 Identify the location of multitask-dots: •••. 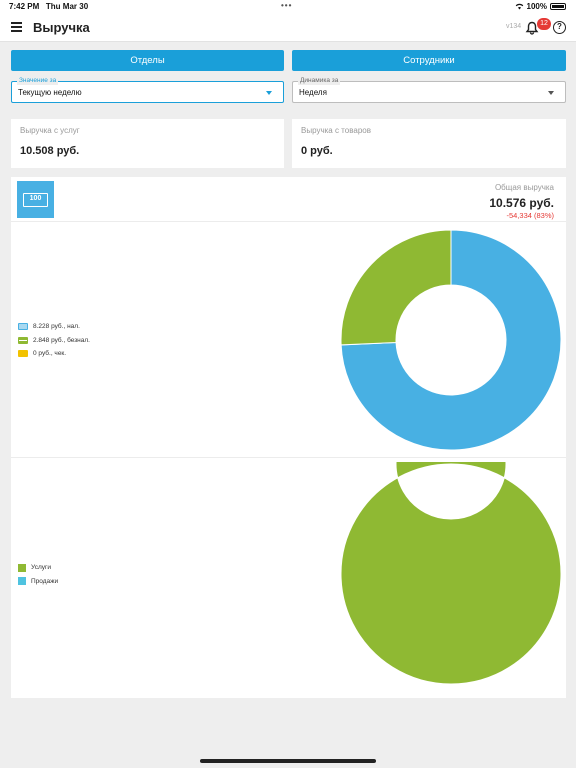
(287, 5).